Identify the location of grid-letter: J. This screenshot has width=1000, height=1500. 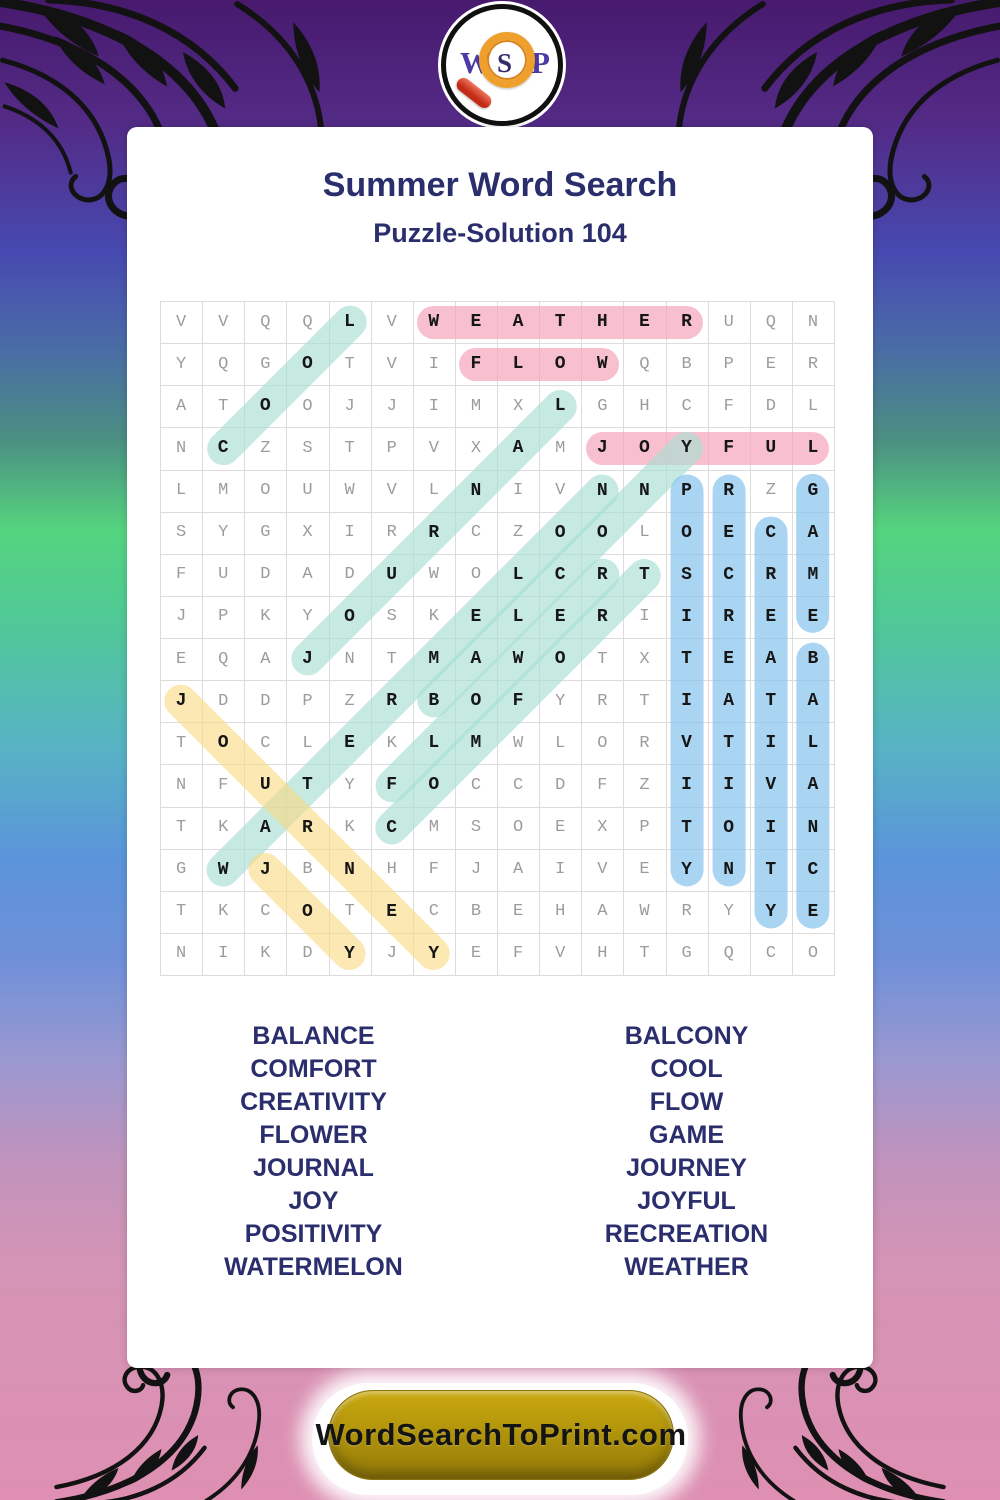
(476, 870).